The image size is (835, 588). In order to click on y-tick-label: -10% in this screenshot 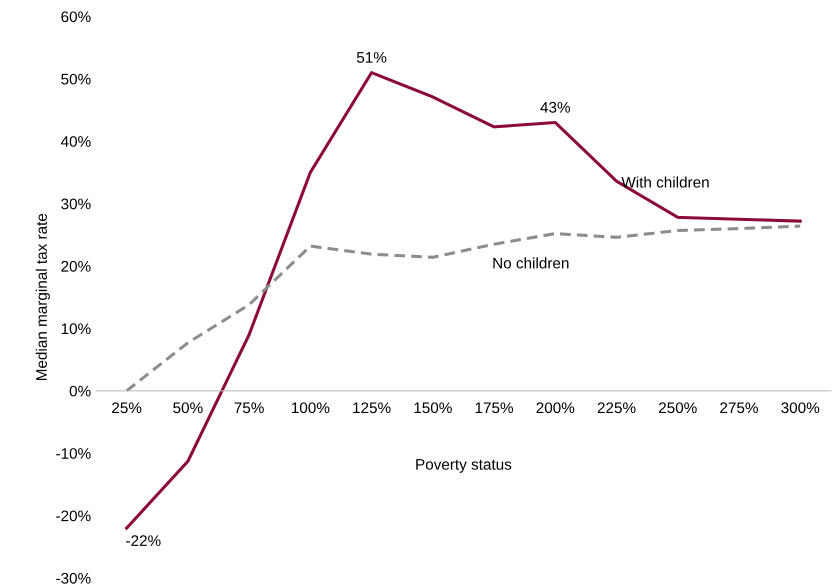, I will do `click(73, 453)`.